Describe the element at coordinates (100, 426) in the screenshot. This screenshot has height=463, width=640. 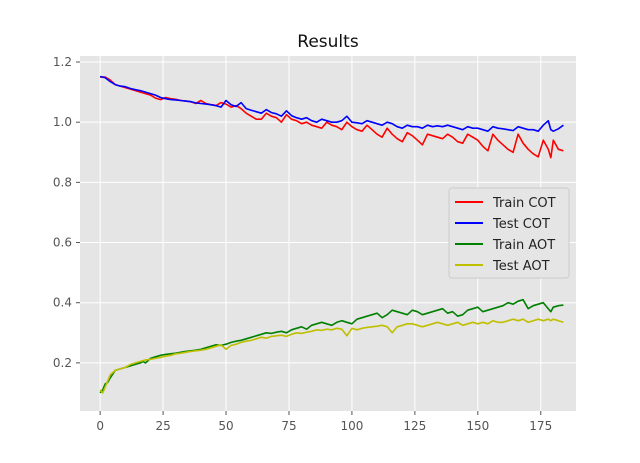
I see `x-tick-label: 0` at that location.